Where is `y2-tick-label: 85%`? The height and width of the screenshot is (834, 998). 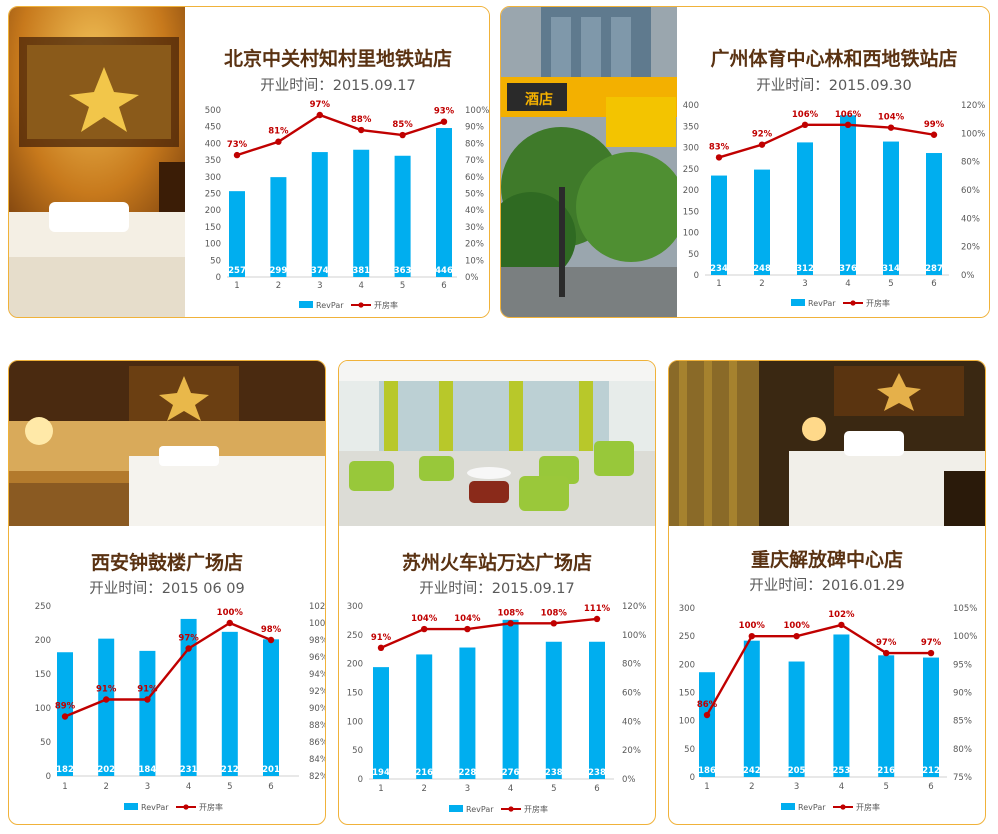
y2-tick-label: 85% is located at coordinates (962, 722).